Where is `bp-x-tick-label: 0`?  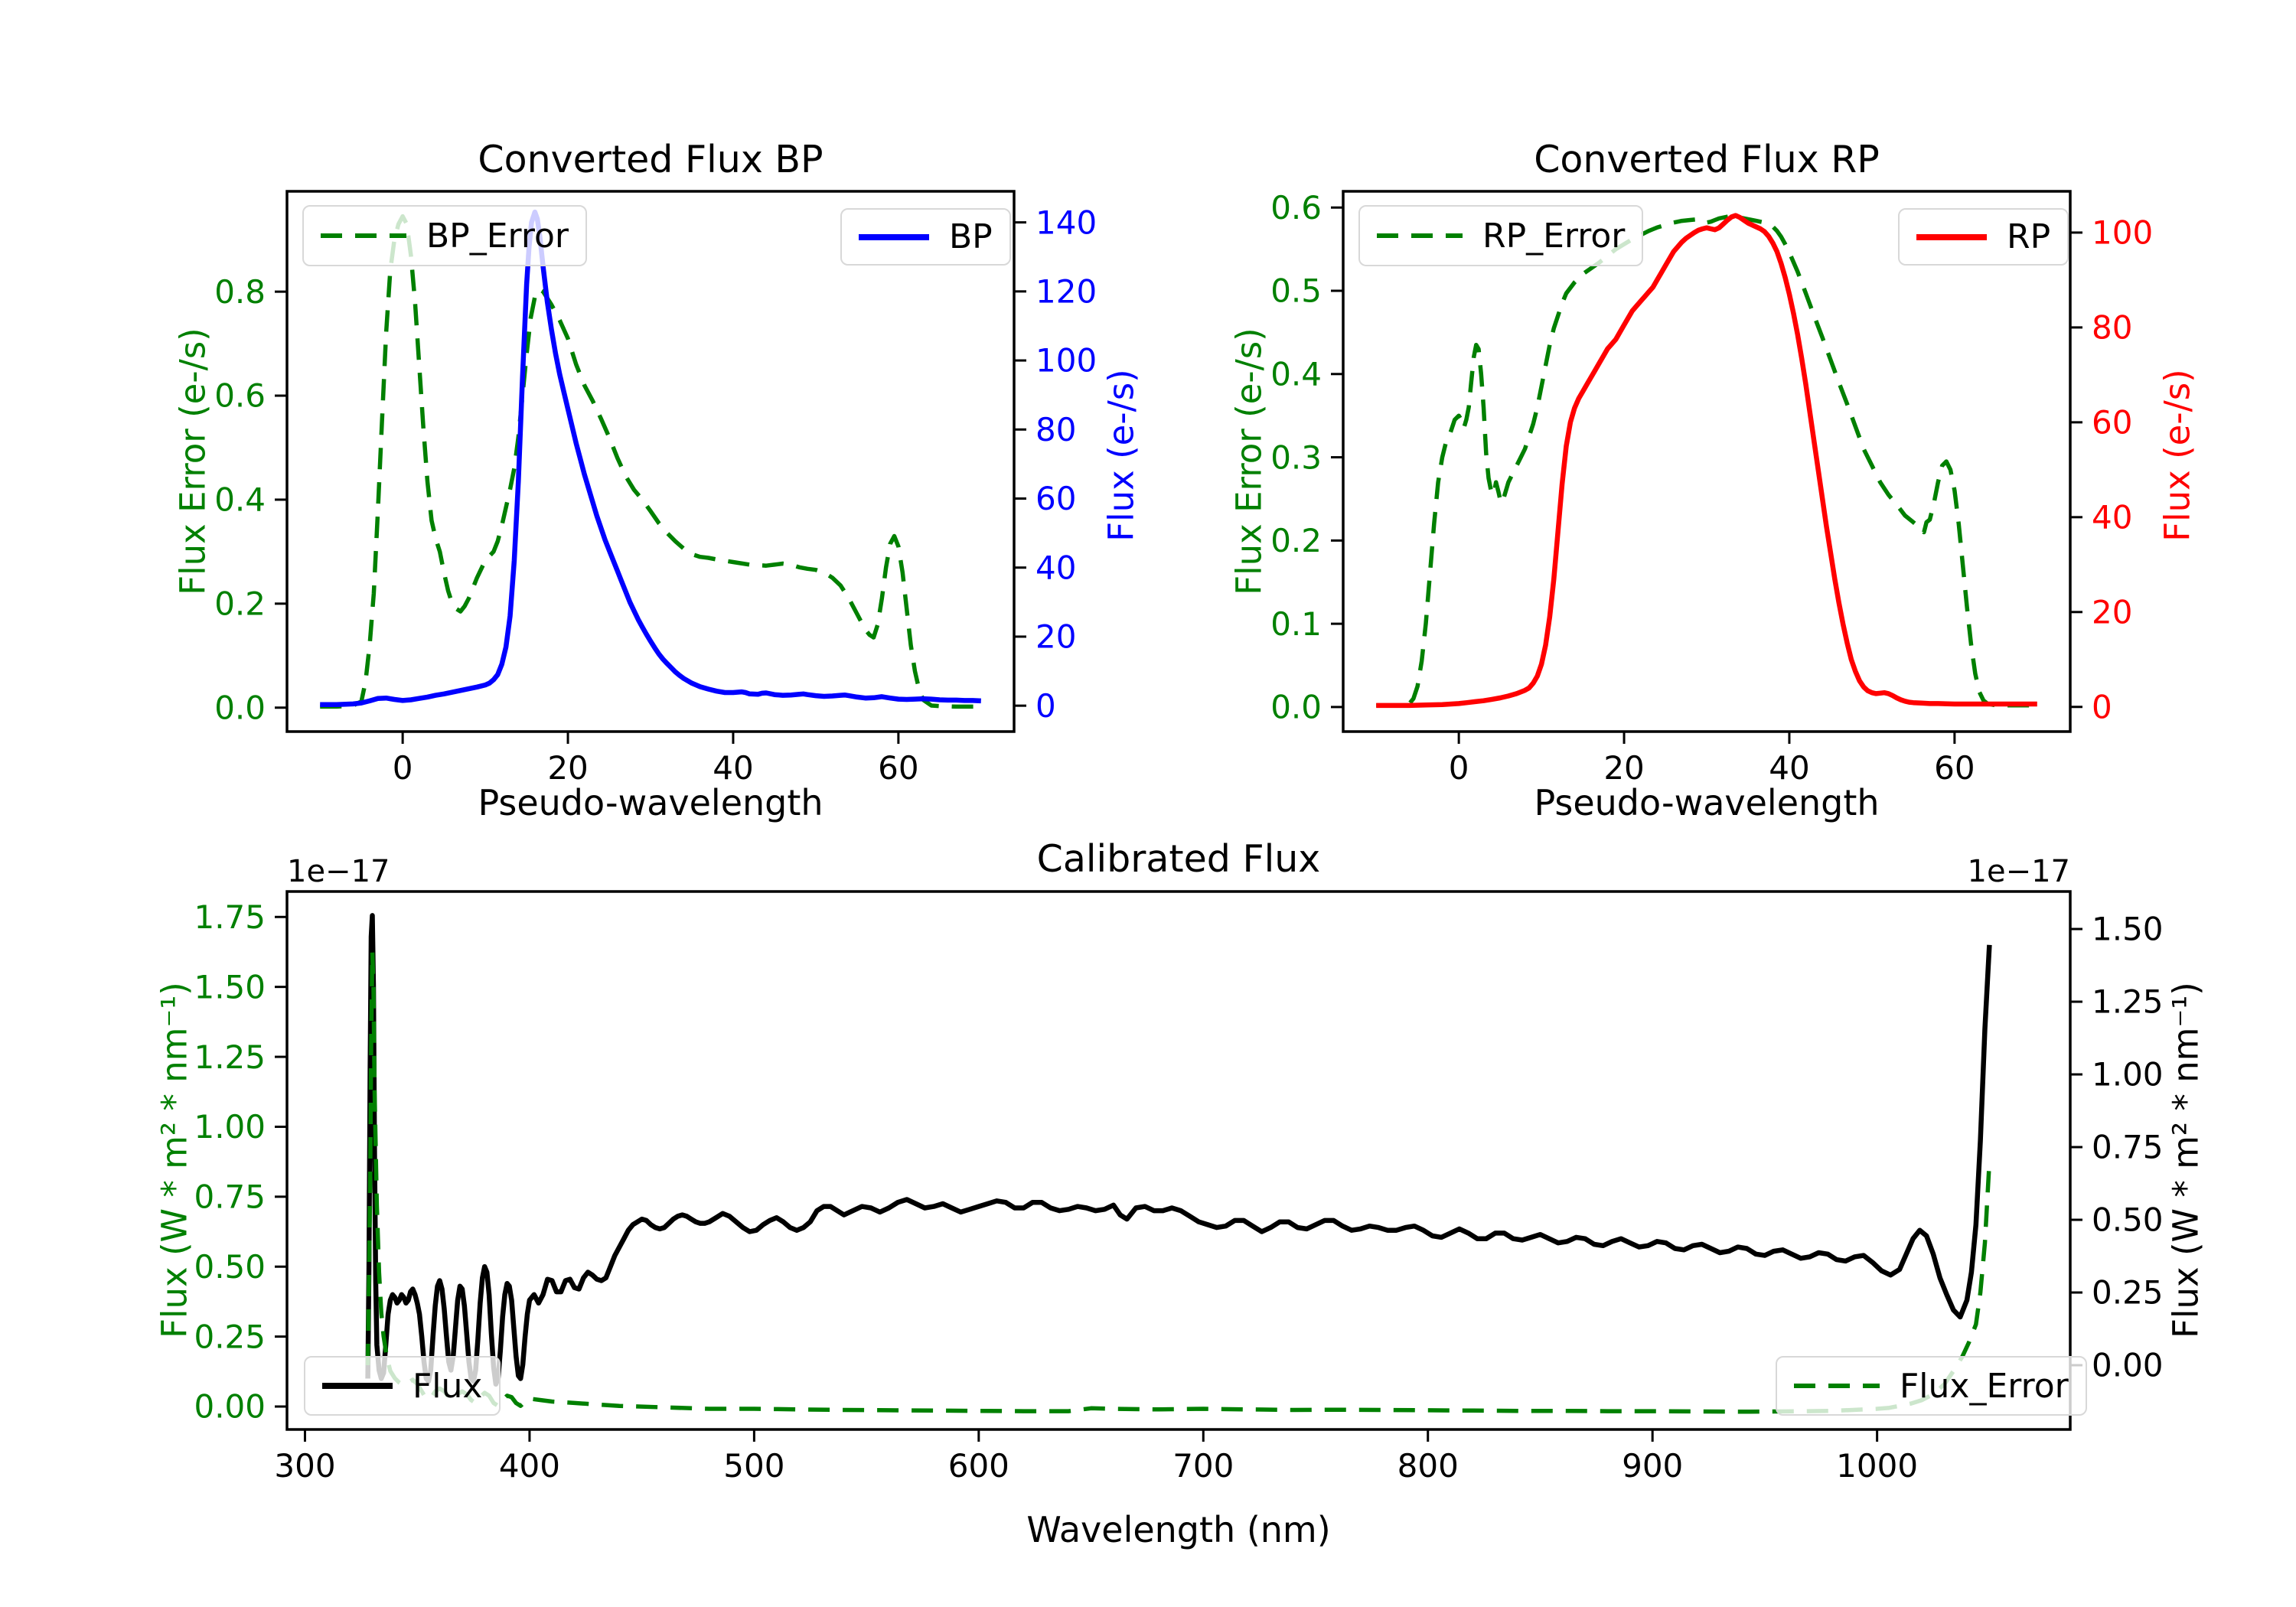 bp-x-tick-label: 0 is located at coordinates (403, 768).